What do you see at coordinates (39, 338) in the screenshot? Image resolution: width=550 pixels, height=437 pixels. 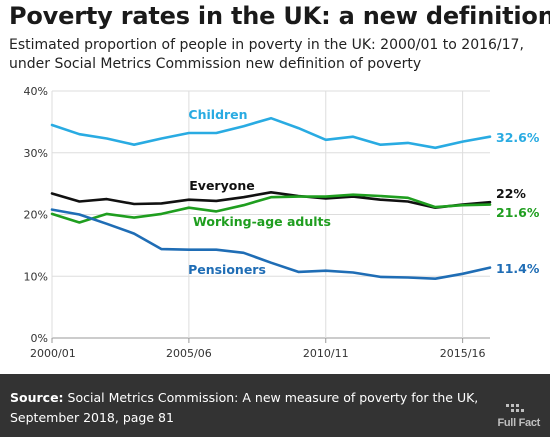 I see `y-tick-label: 0%` at bounding box center [39, 338].